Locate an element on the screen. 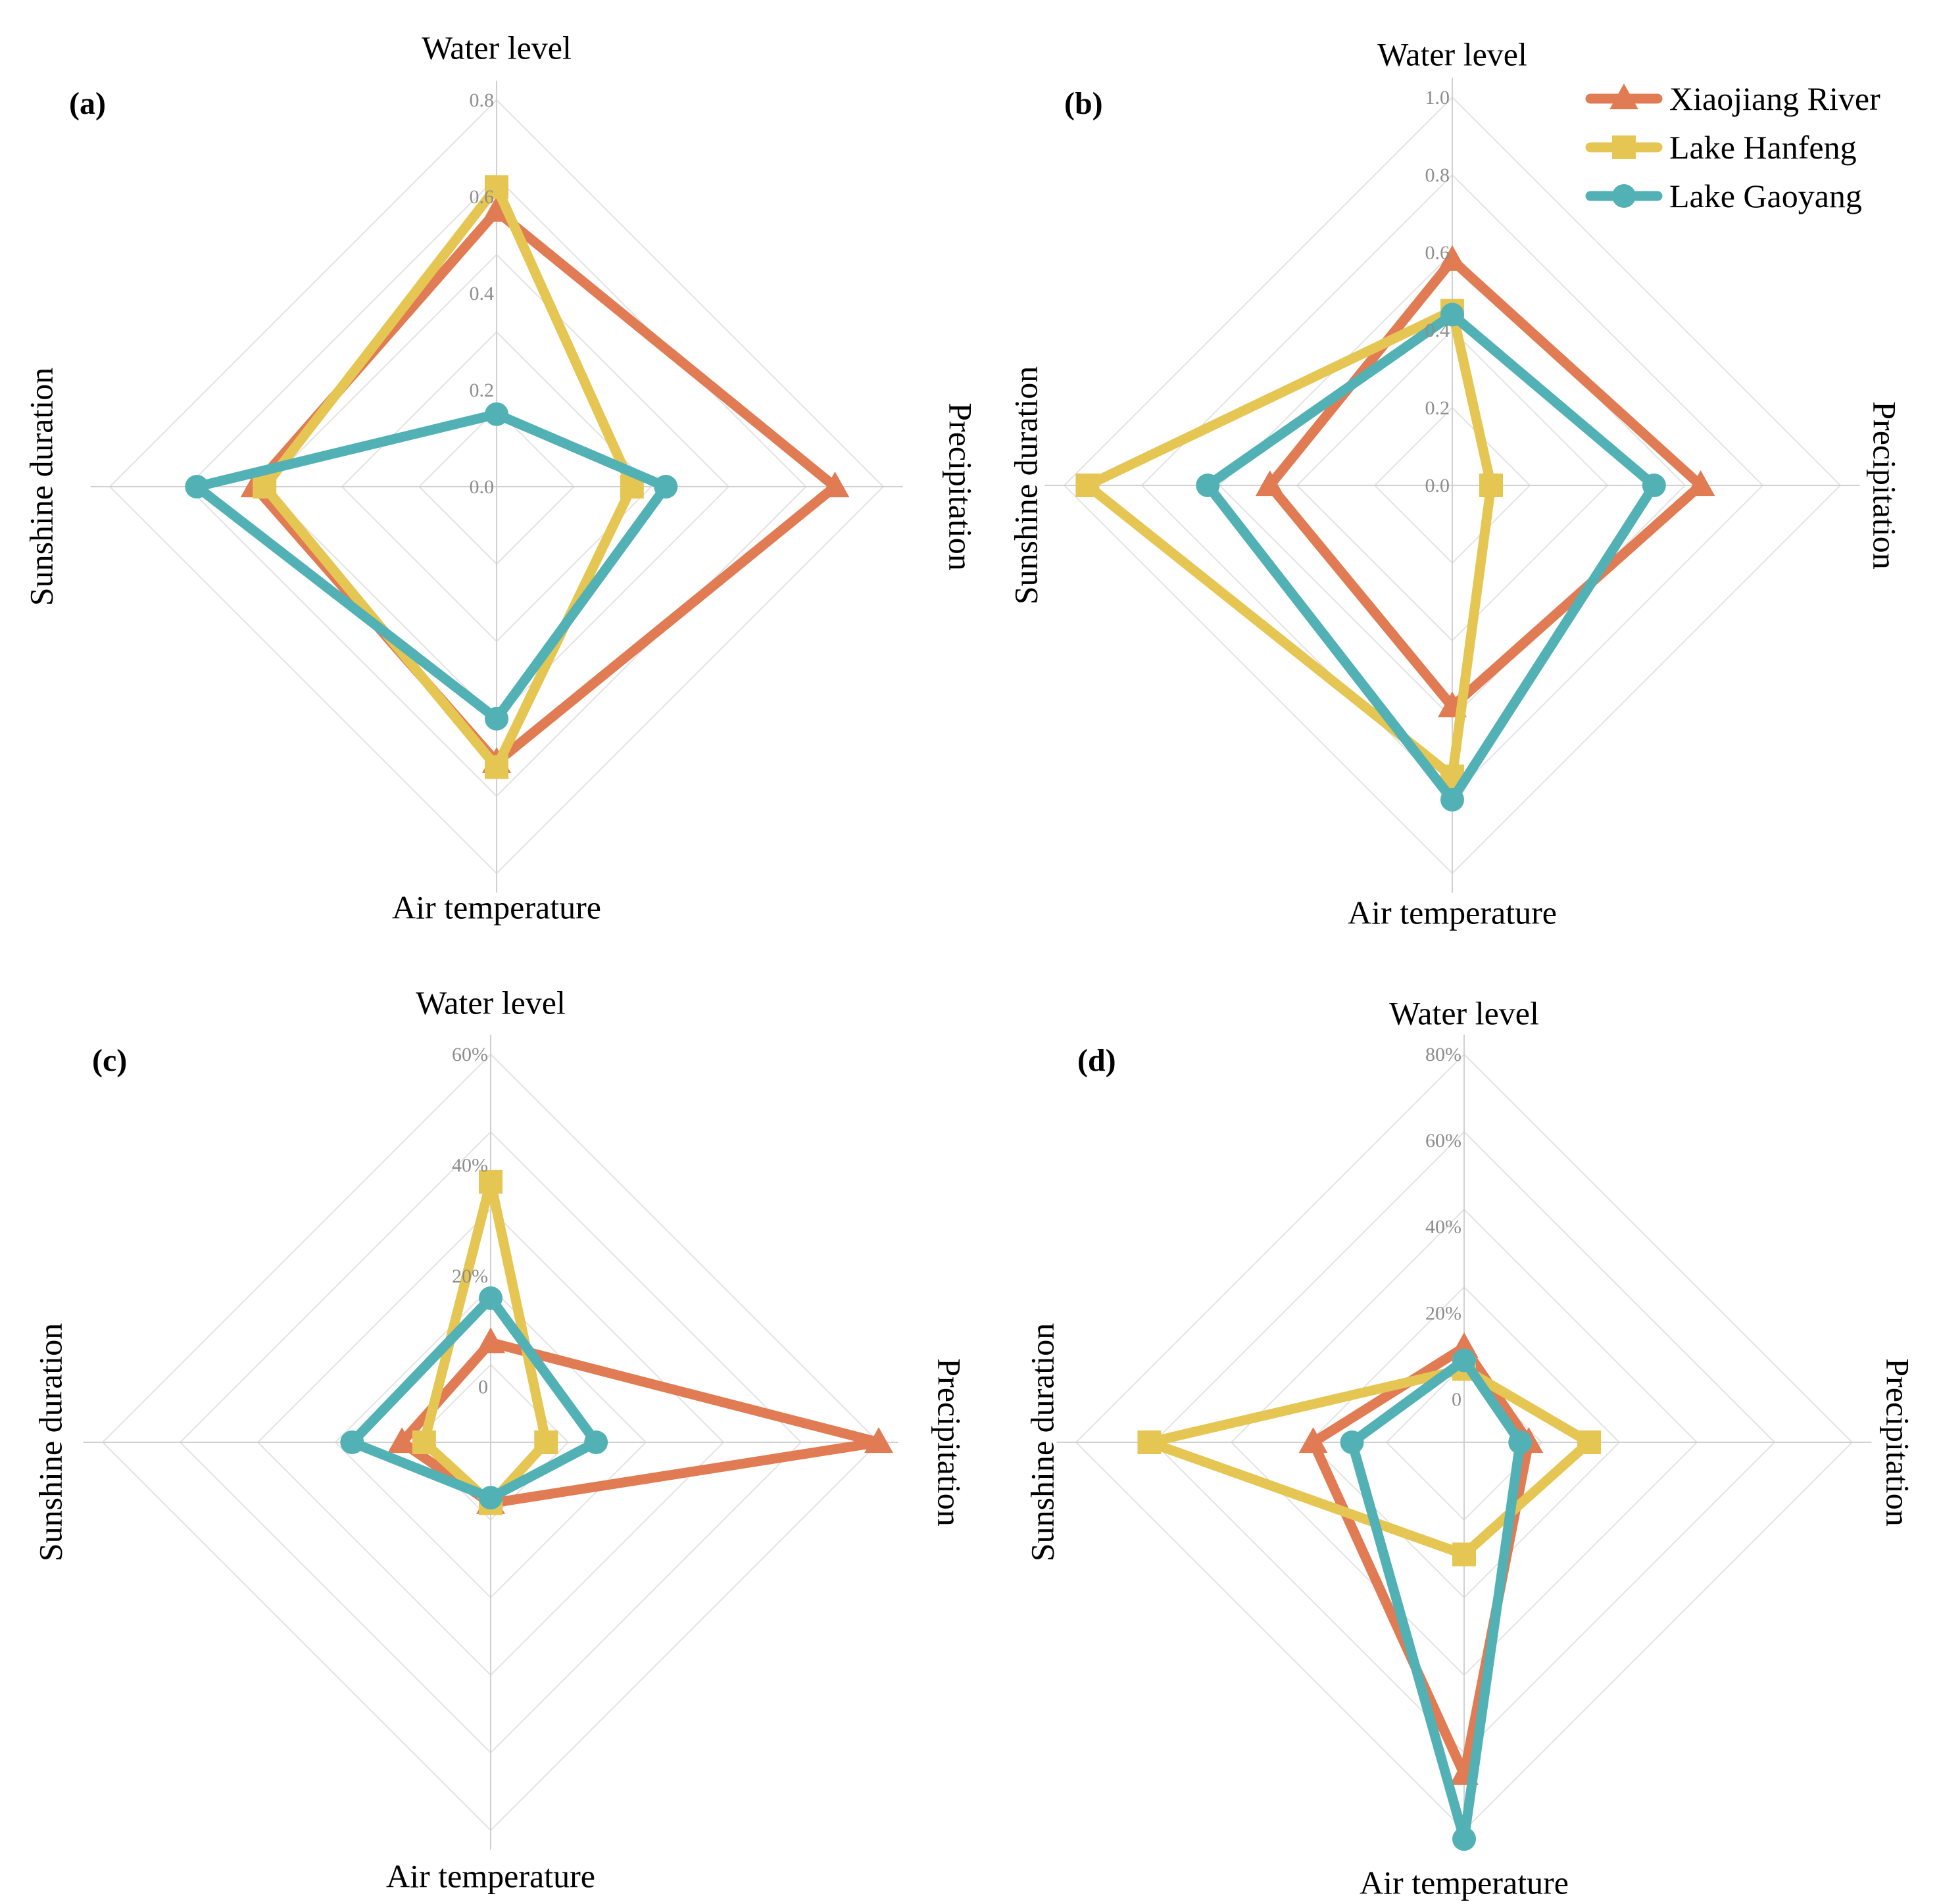 This screenshot has height=1904, width=1939. series-line-xiaojiang-river is located at coordinates (640, 1423).